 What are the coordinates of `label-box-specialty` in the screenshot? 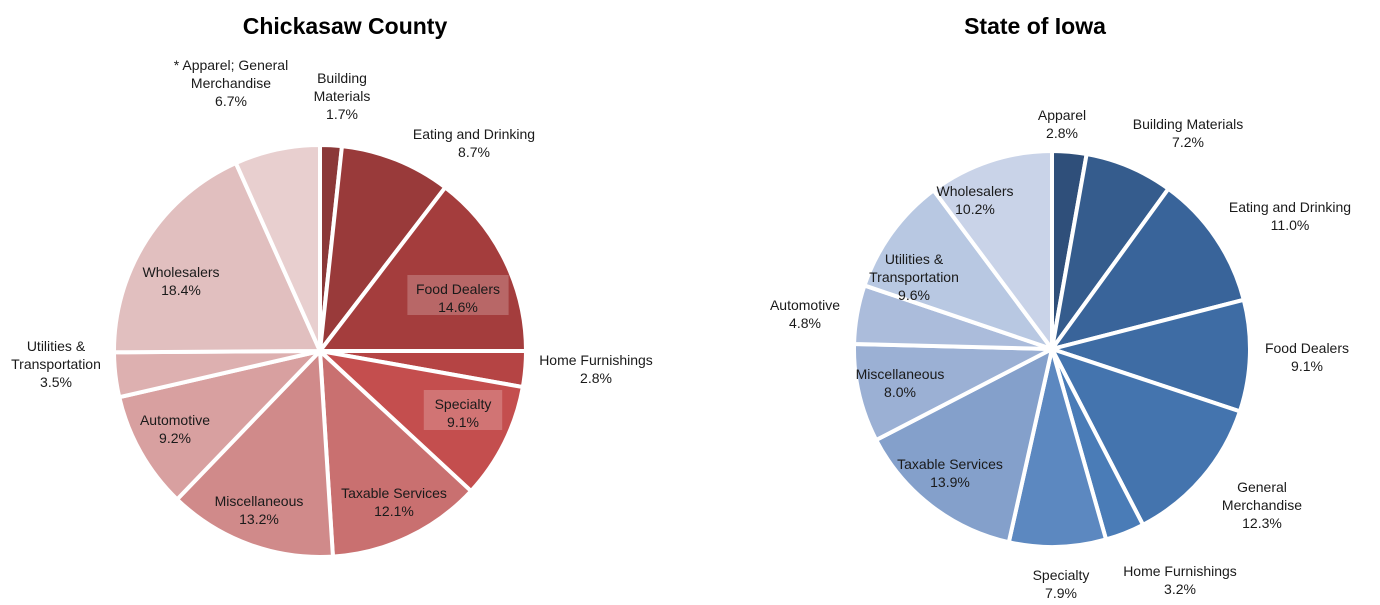 It's located at (463, 410).